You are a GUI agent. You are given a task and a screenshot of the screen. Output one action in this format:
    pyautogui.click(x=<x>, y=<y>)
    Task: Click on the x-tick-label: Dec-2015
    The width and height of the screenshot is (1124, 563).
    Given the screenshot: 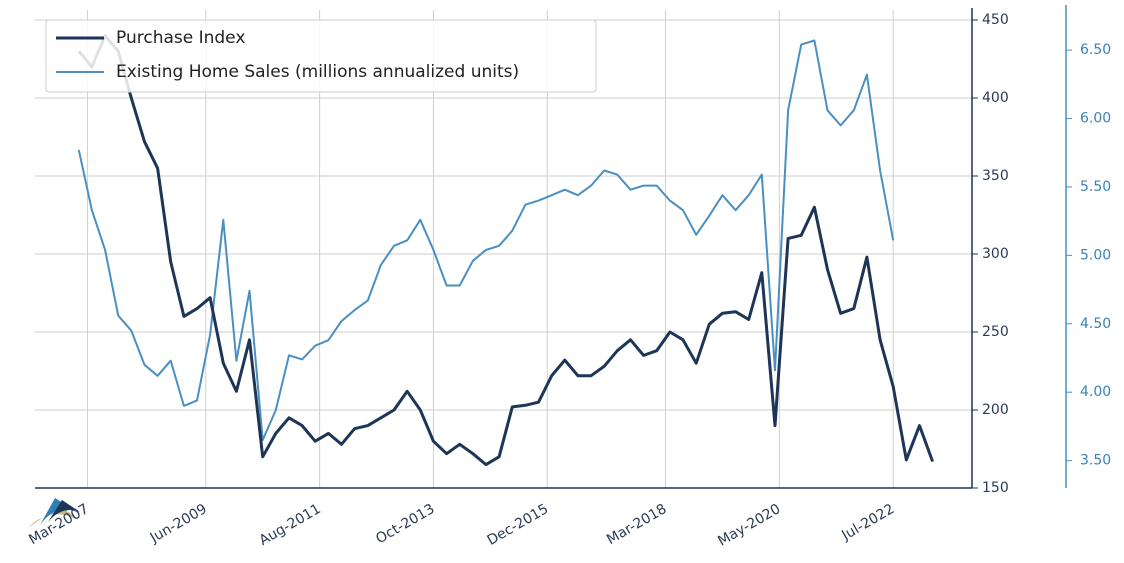 What is the action you would take?
    pyautogui.click(x=518, y=525)
    